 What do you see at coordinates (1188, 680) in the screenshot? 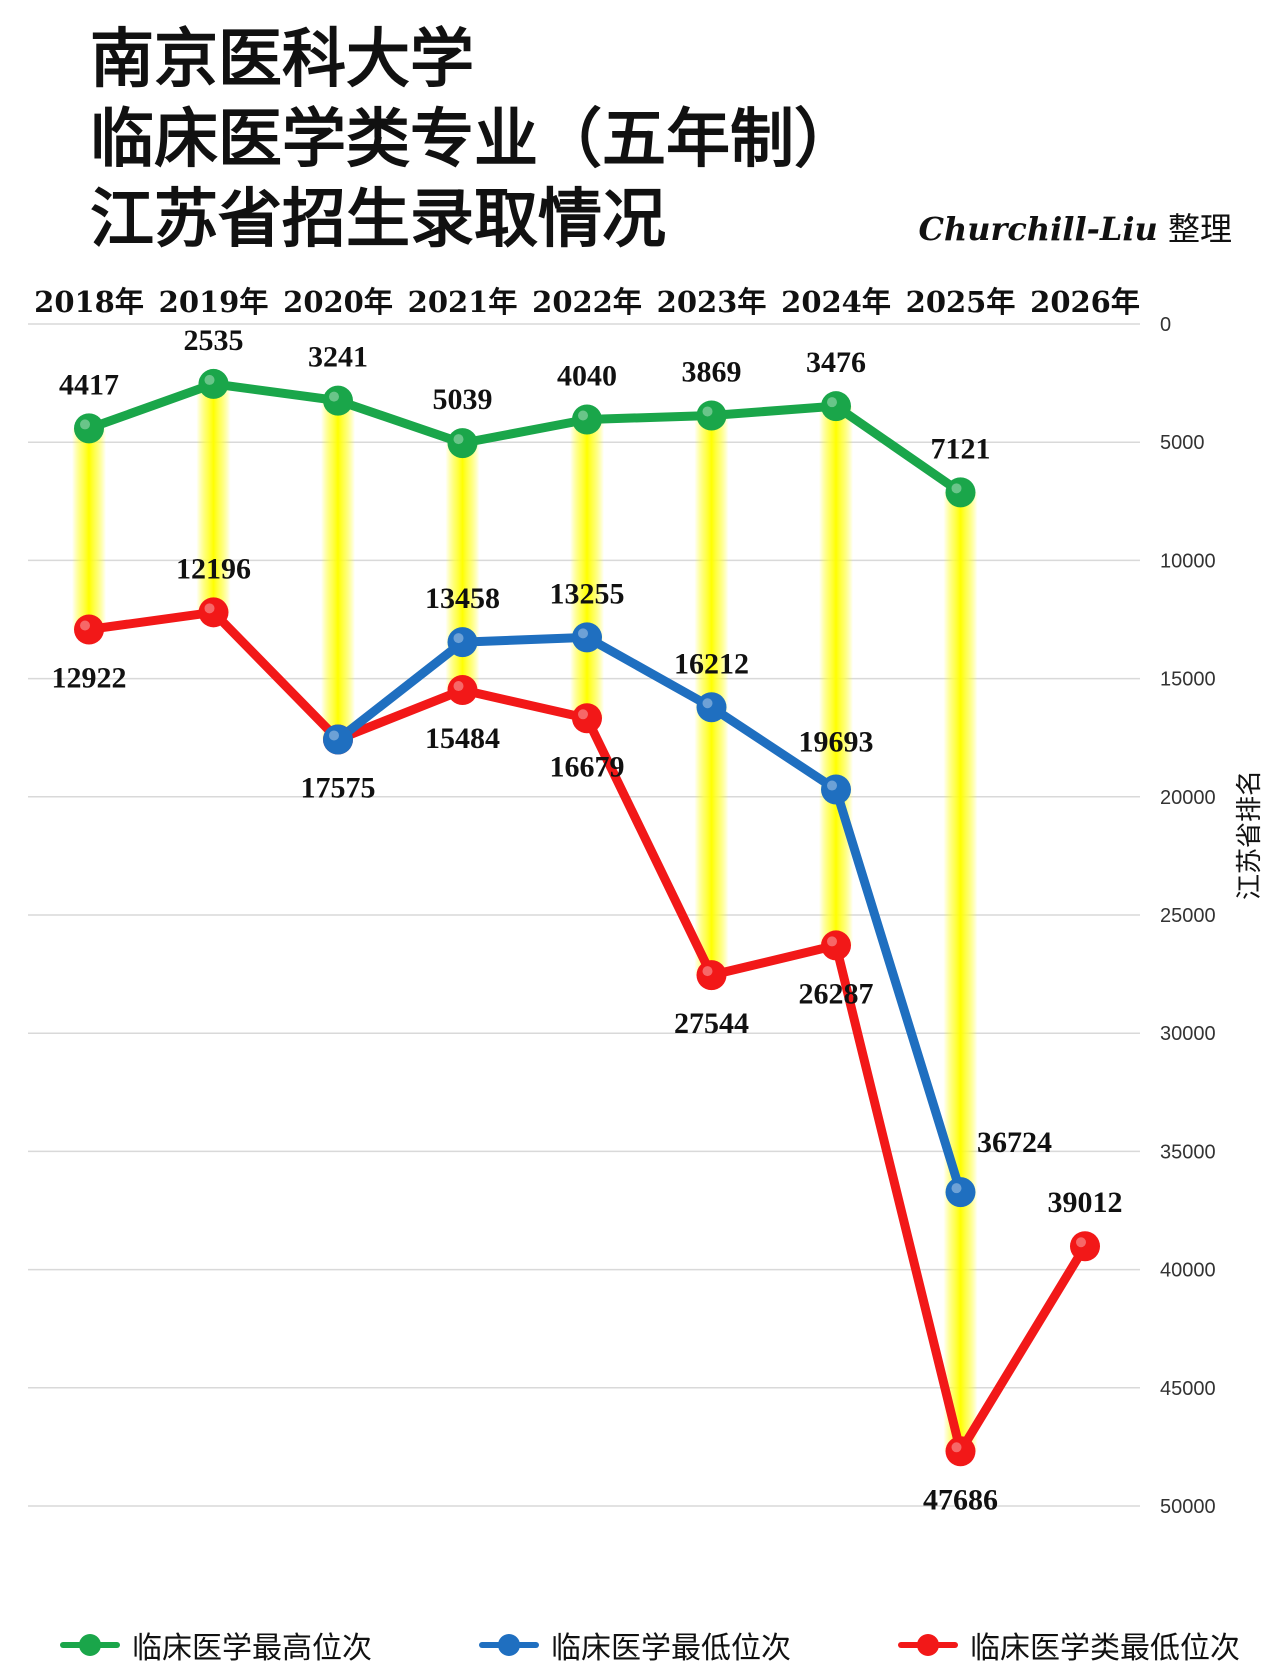
I see `y-tick-label: 15000` at bounding box center [1188, 680].